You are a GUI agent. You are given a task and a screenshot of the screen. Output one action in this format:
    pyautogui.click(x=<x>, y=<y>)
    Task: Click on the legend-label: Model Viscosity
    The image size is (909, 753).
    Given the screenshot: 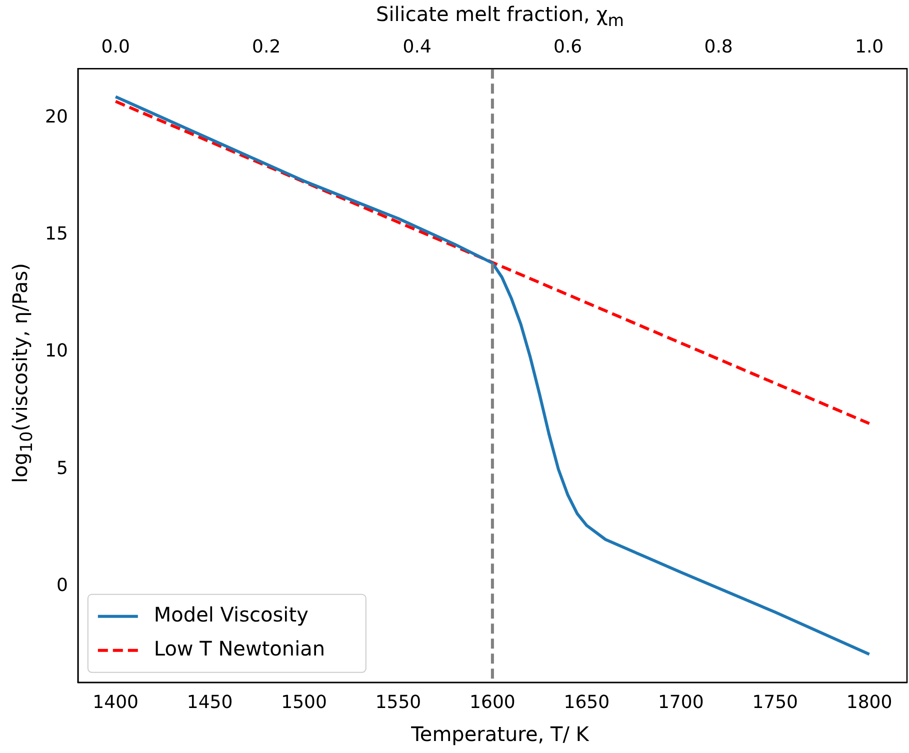 What is the action you would take?
    pyautogui.click(x=231, y=614)
    